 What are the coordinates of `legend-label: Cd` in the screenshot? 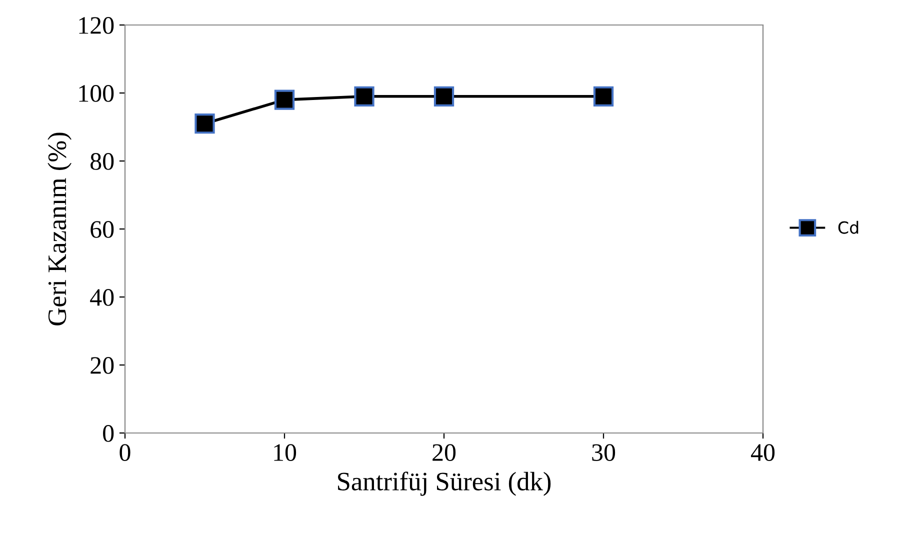 It's located at (848, 227).